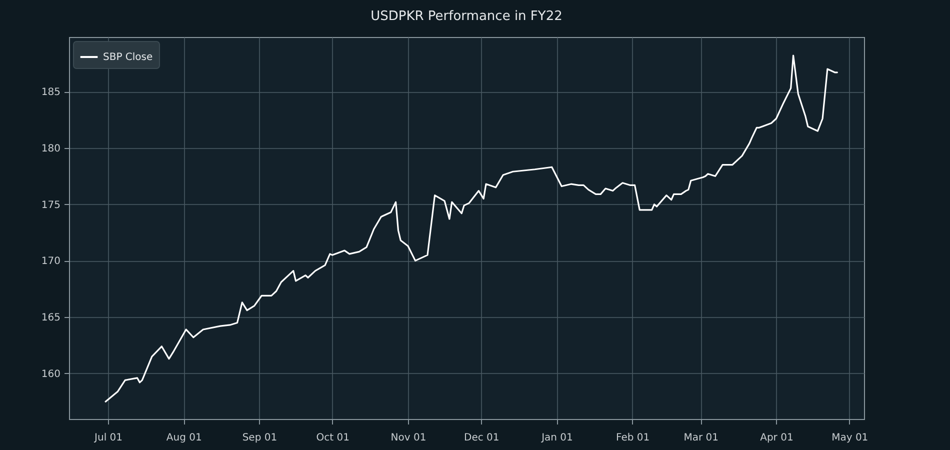 The image size is (950, 450). I want to click on x-tick-label: Feb 01, so click(633, 438).